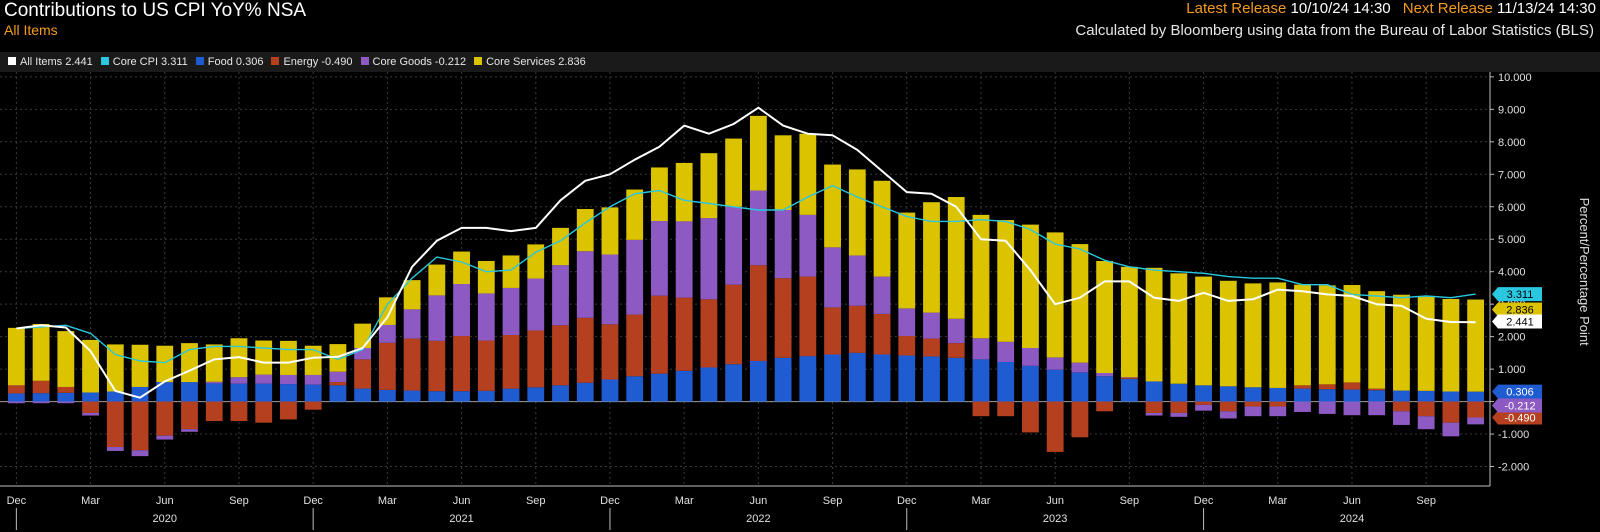  Describe the element at coordinates (1512, 273) in the screenshot. I see `y-tick-label: 4.000` at that location.